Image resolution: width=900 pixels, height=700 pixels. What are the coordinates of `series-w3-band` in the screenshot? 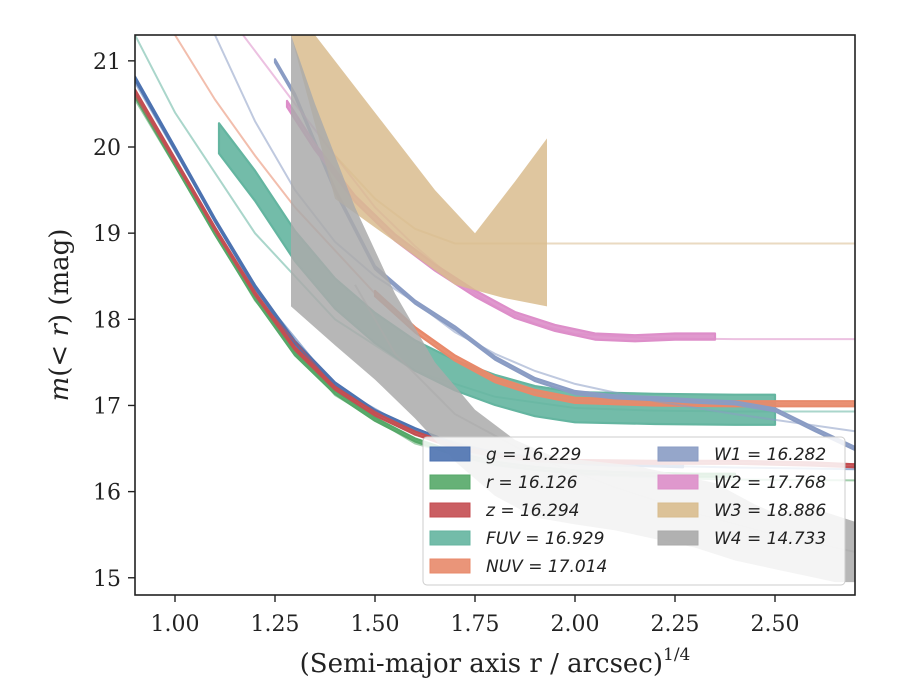 It's located at (419, 171).